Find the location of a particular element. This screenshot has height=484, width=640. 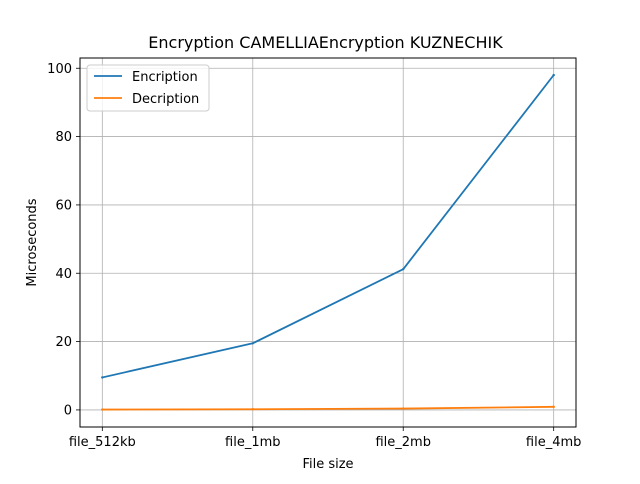

y-tick-label: 20 is located at coordinates (63, 342).